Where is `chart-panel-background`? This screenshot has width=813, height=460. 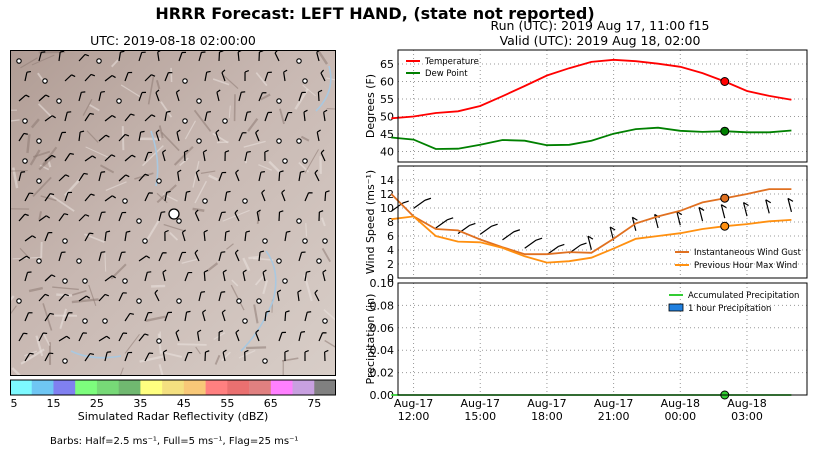
chart-panel-background is located at coordinates (602, 106).